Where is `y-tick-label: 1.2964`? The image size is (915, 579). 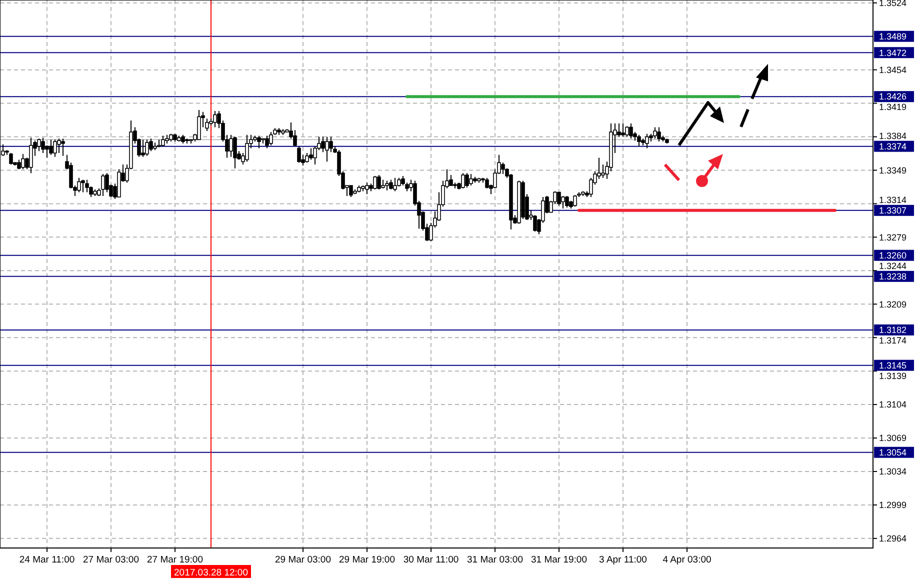 y-tick-label: 1.2964 is located at coordinates (893, 539).